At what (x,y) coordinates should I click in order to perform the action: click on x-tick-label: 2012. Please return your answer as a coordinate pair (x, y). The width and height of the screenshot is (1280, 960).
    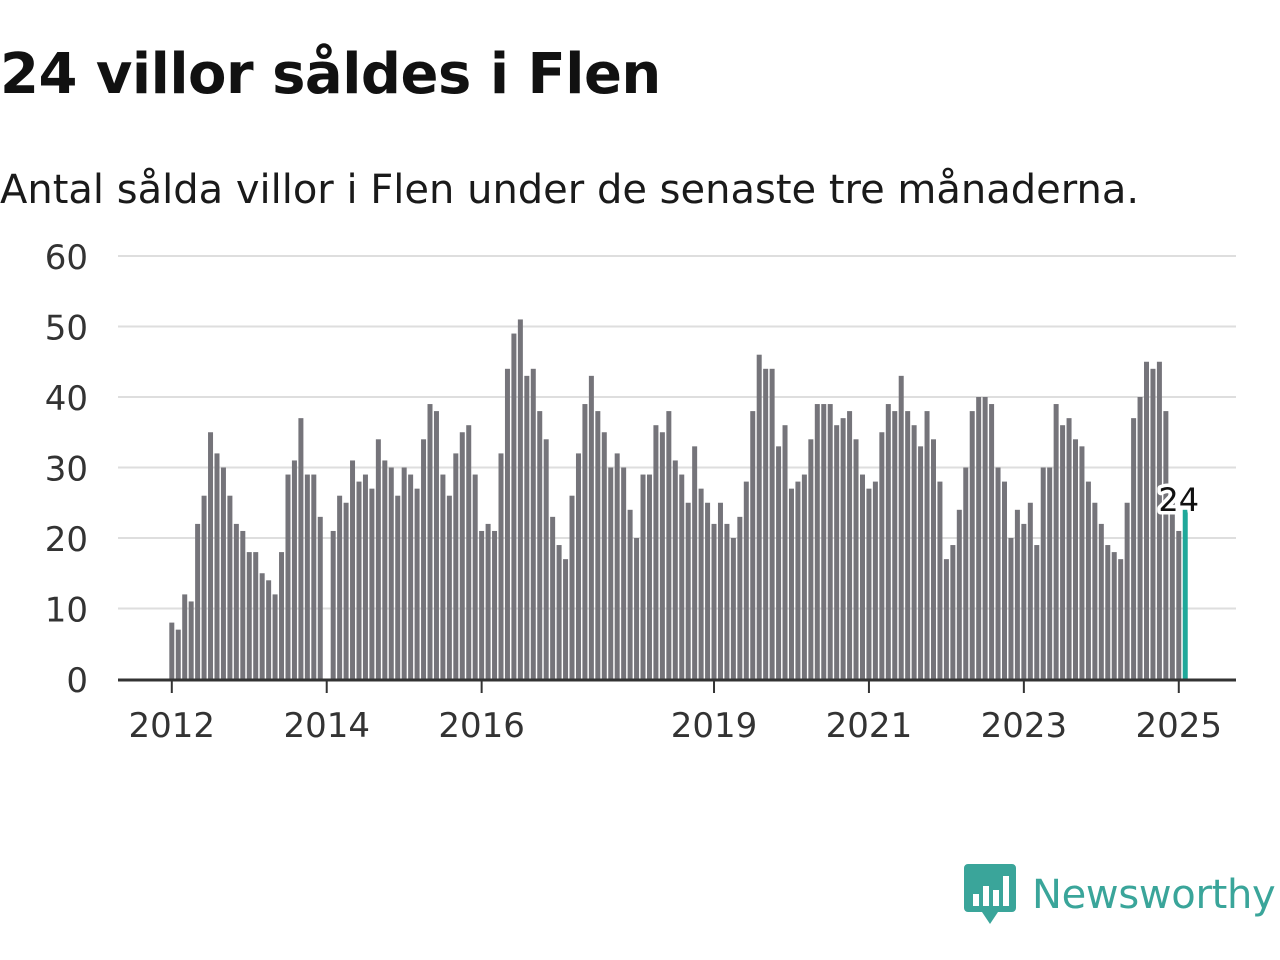
    Looking at the image, I should click on (172, 726).